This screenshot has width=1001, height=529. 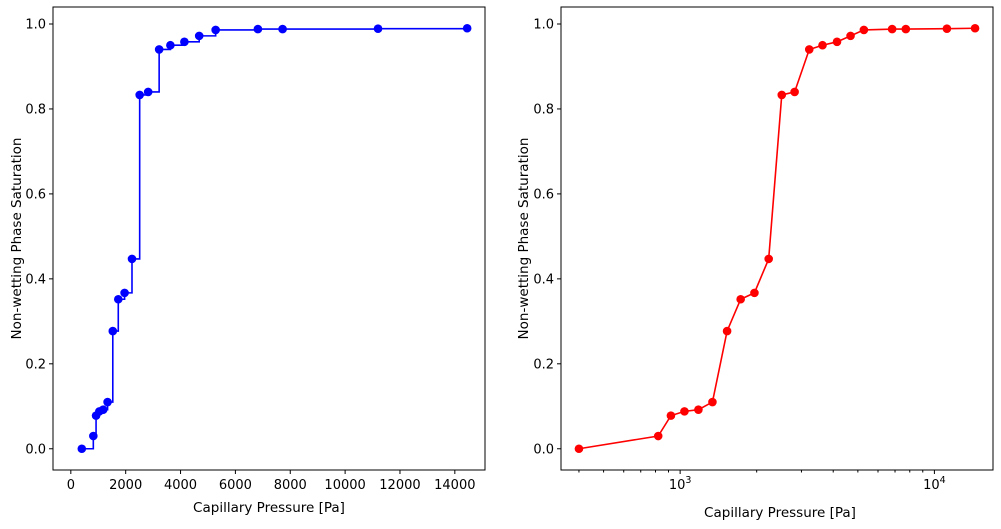 I want to click on right-x-tick-label: 10³, so click(x=680, y=484).